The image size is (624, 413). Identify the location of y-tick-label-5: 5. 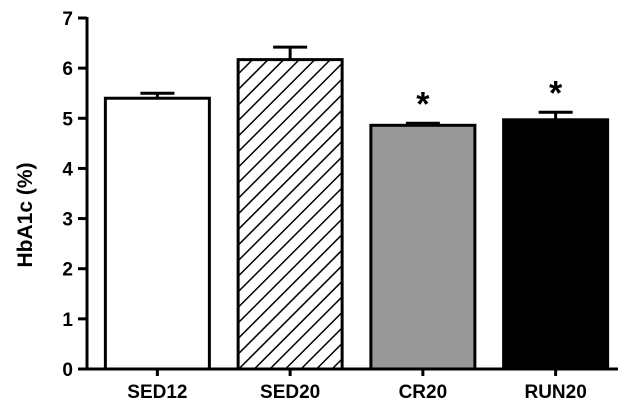
(67, 119).